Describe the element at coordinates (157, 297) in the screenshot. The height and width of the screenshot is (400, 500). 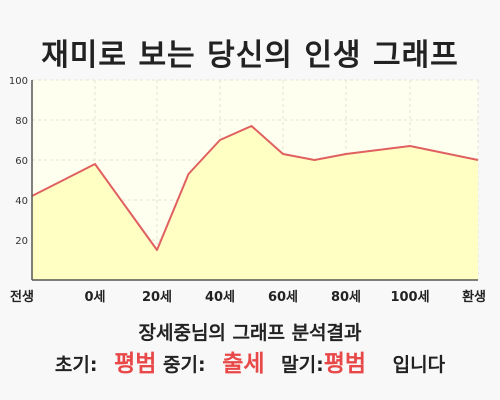
I see `x-tick-label: 20세` at that location.